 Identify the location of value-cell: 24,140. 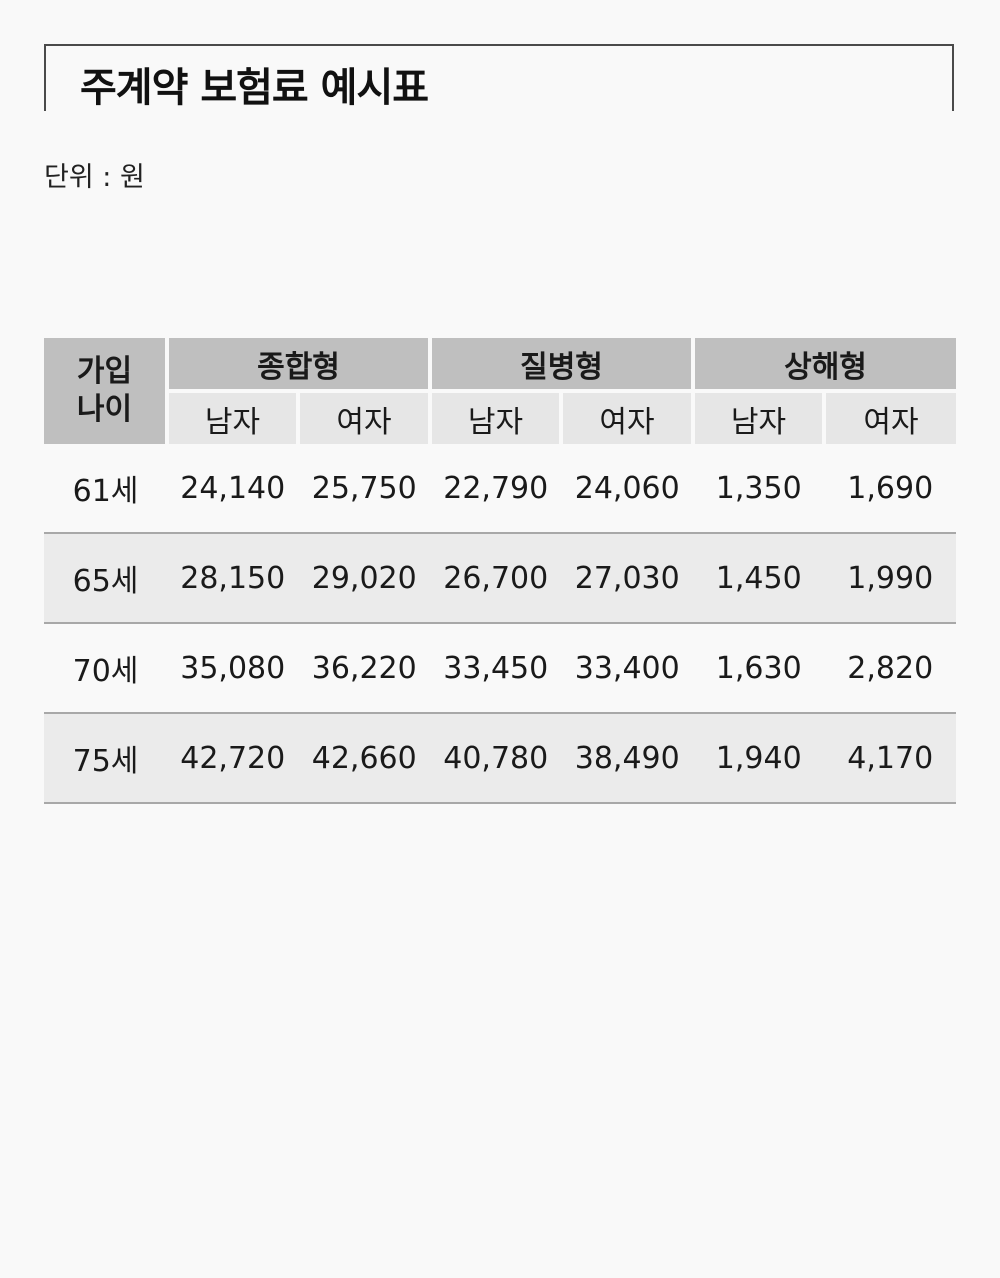
(233, 488).